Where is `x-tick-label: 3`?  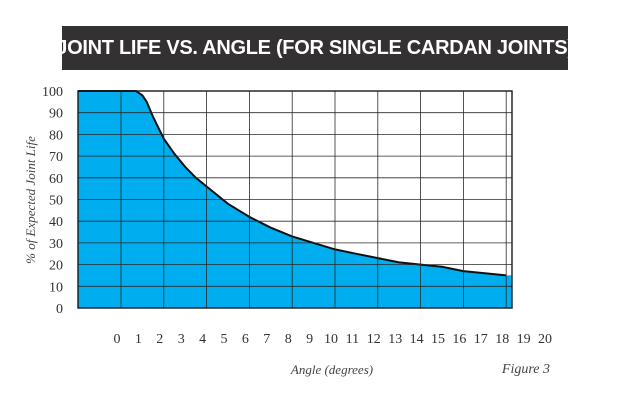 x-tick-label: 3 is located at coordinates (181, 339).